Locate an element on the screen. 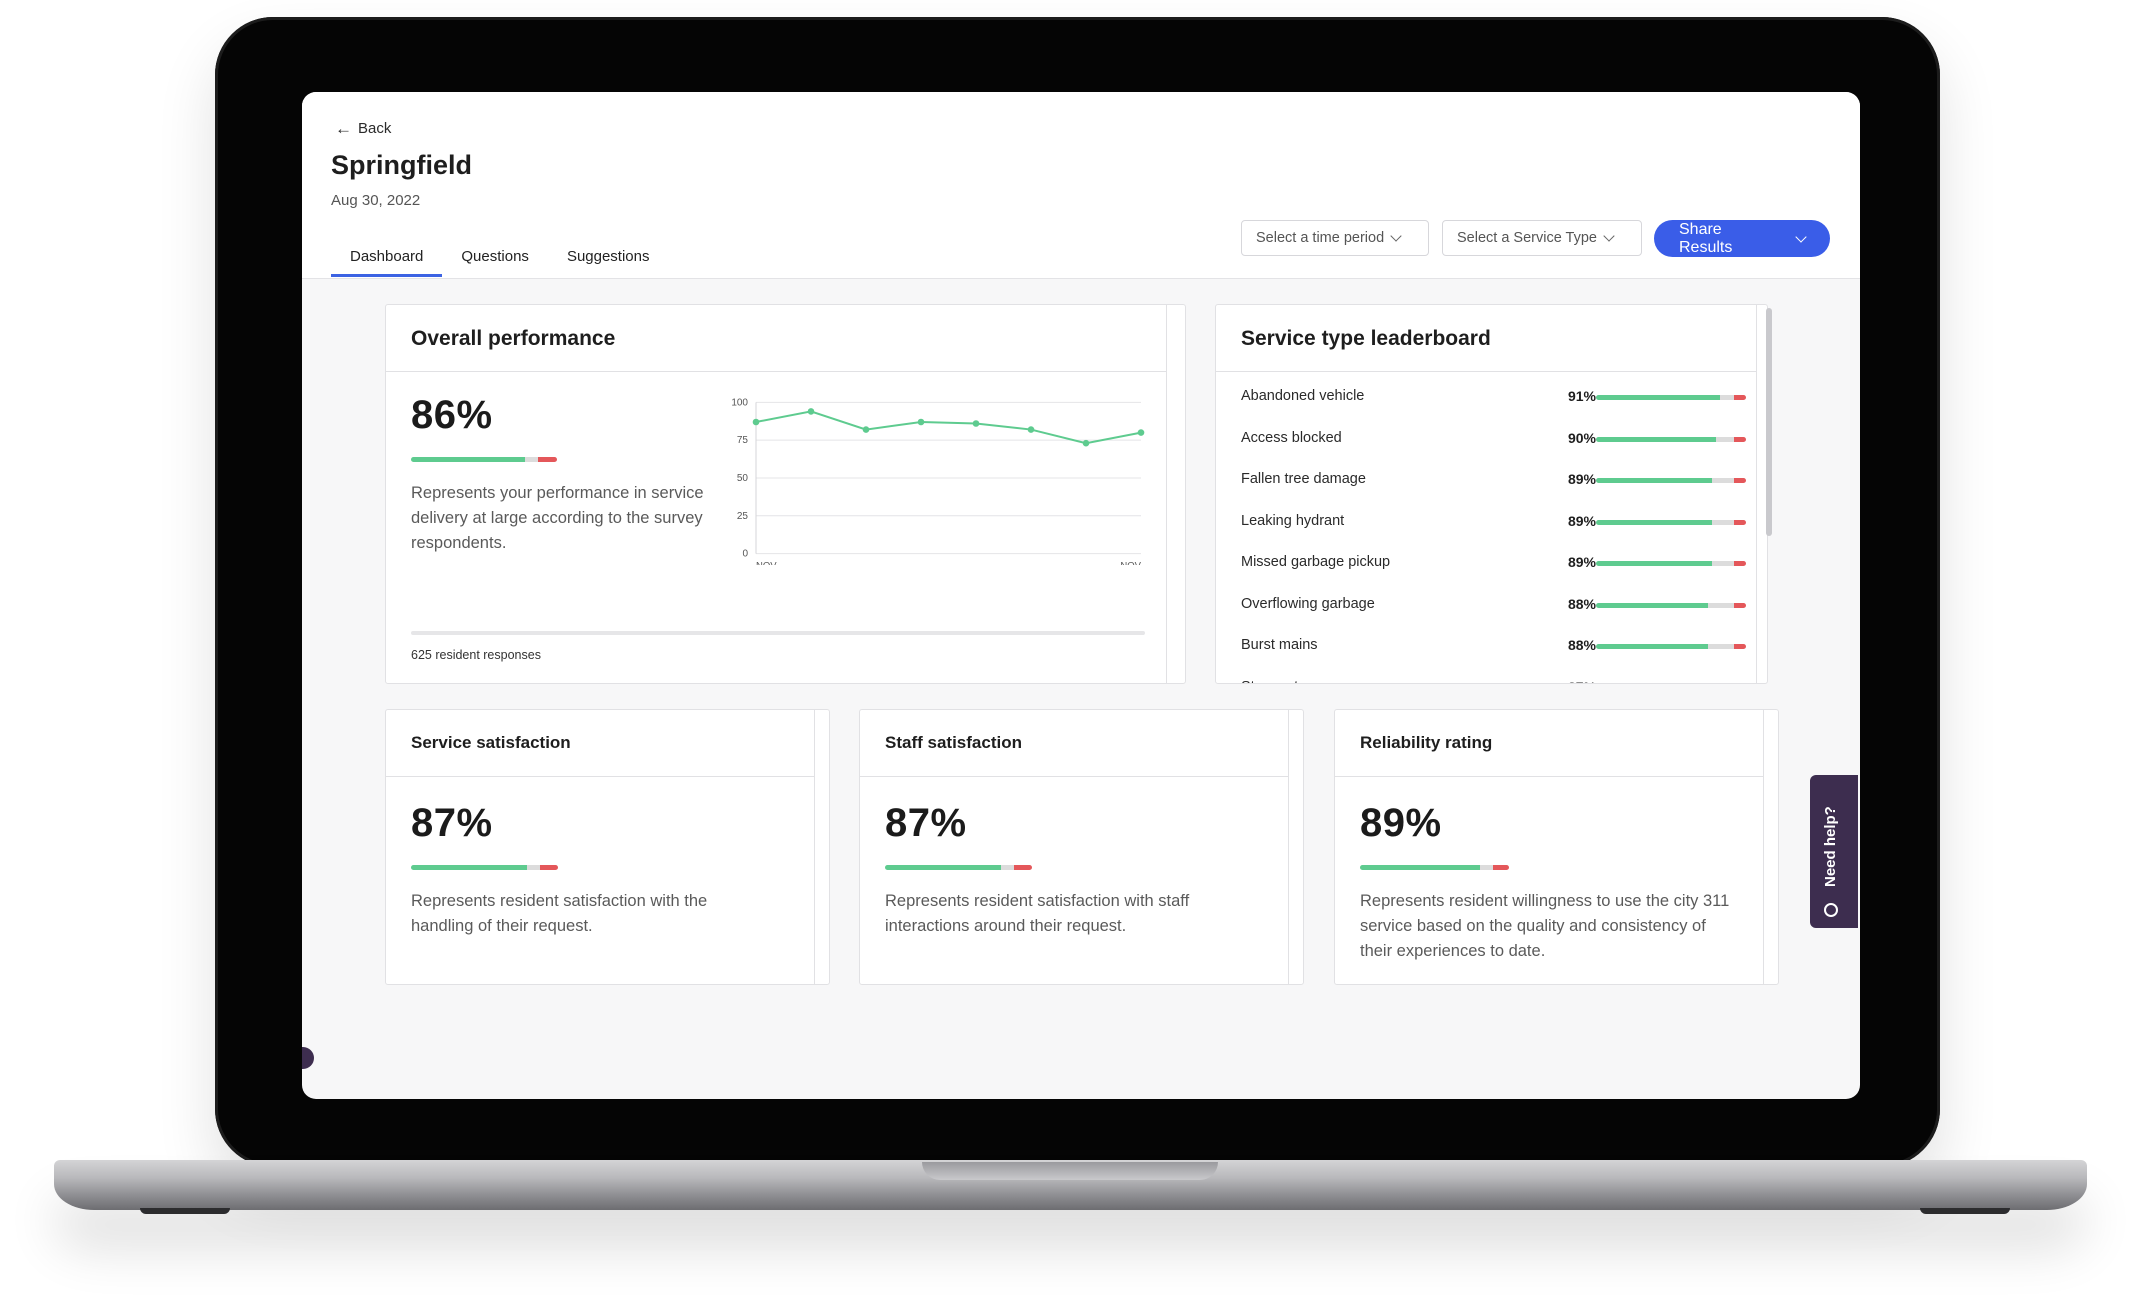  help-icon is located at coordinates (1831, 910).